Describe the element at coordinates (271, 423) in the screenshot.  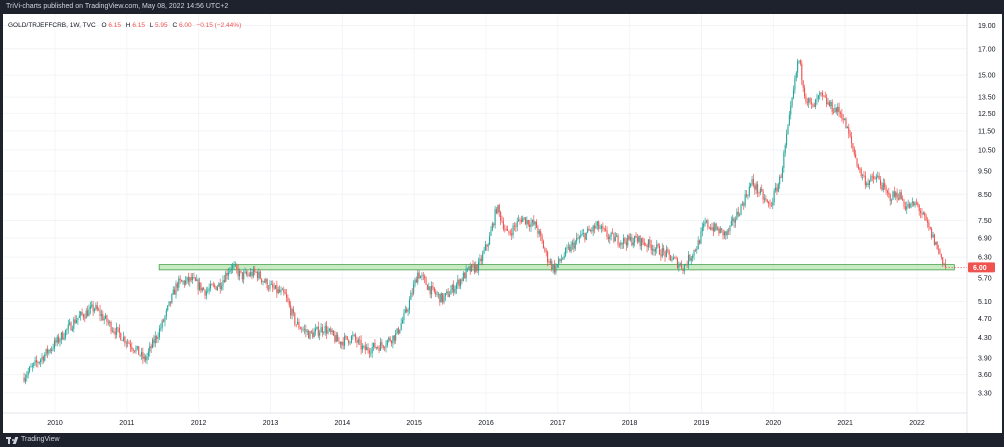
I see `x-tick-label: 2013` at that location.